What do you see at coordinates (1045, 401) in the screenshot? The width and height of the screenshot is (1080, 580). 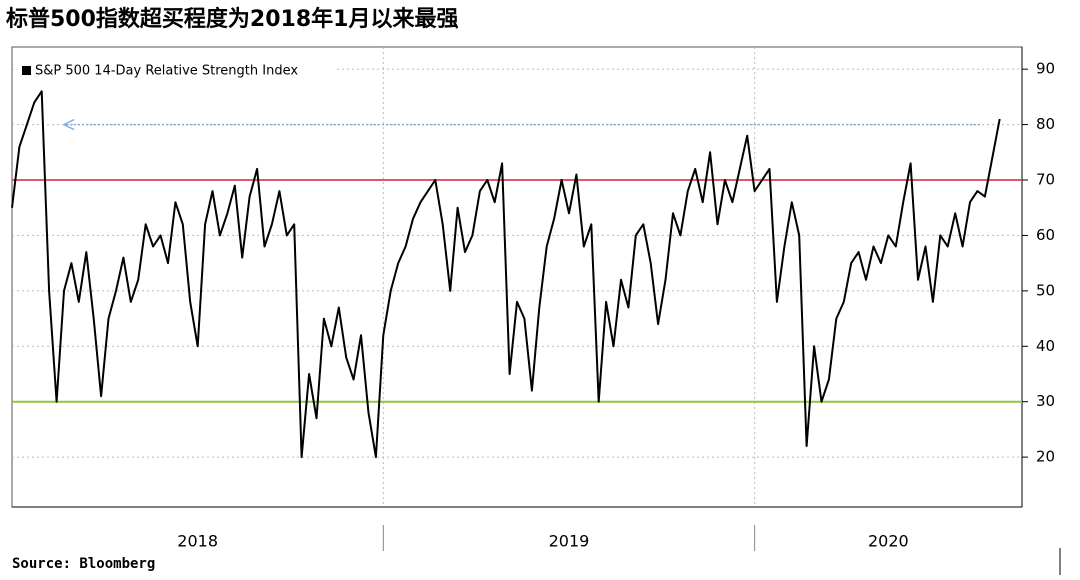 I see `y-tick-label: 30` at bounding box center [1045, 401].